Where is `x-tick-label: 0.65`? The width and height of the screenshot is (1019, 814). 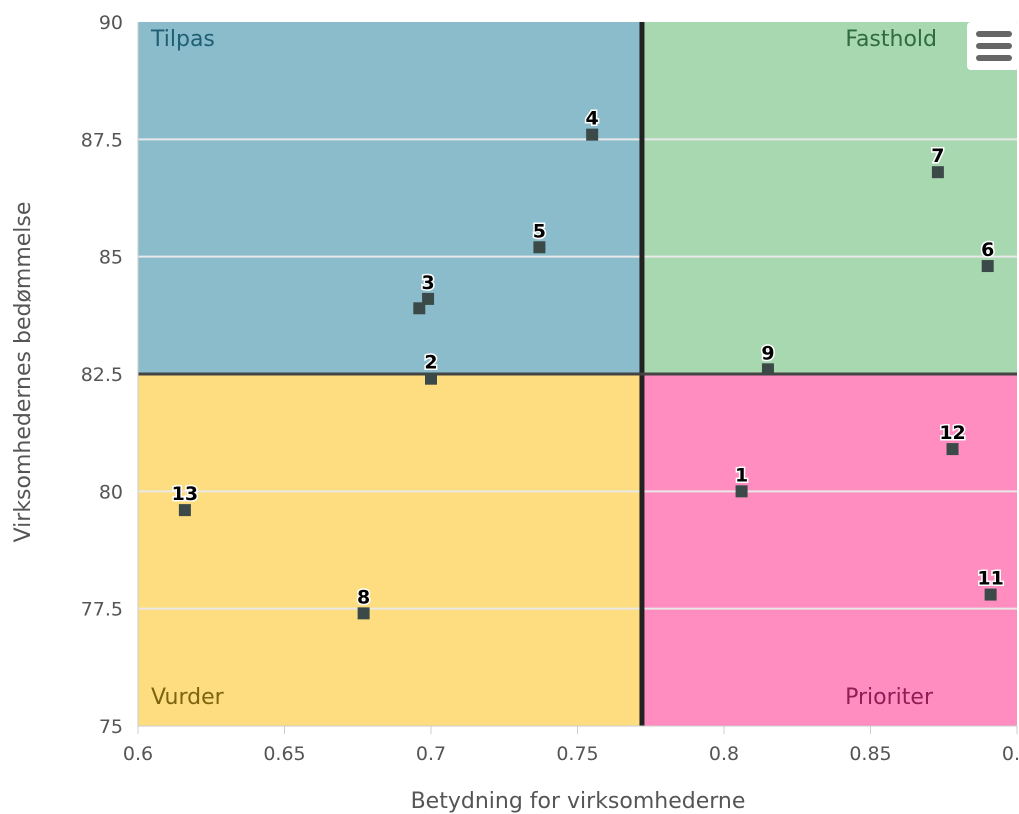 x-tick-label: 0.65 is located at coordinates (284, 754).